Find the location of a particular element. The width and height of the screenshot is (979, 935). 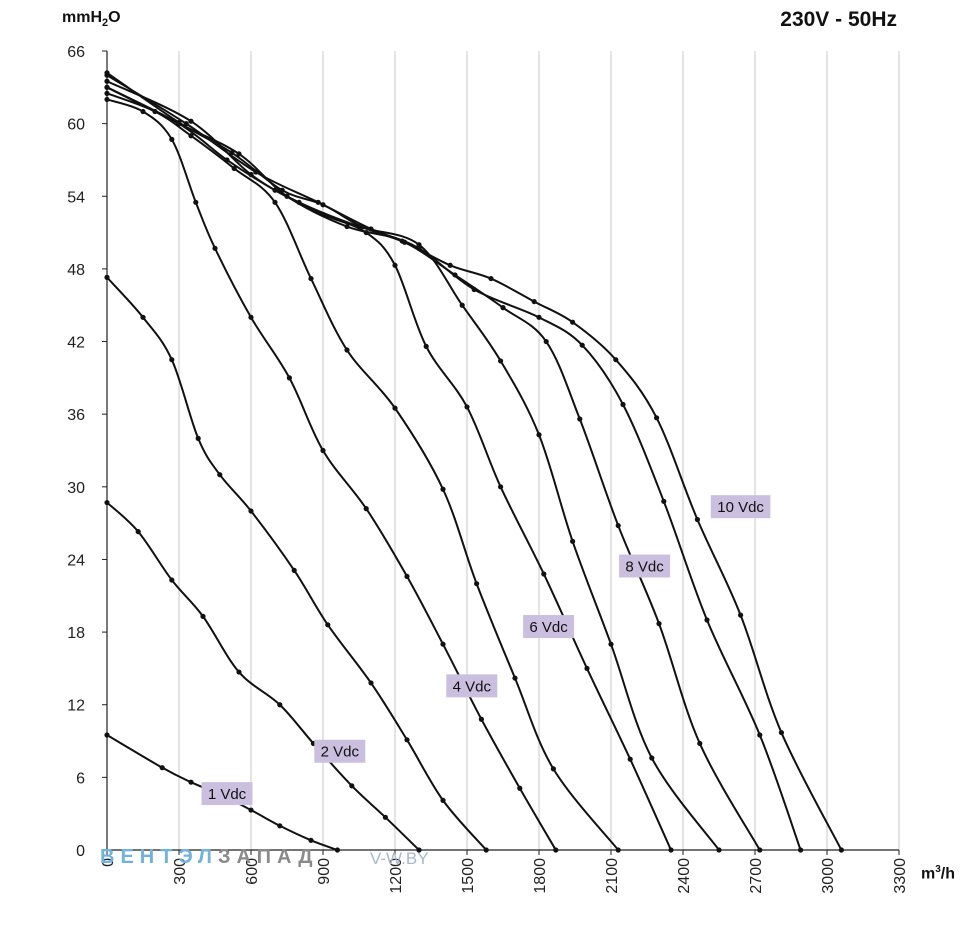

x-tick-label-2700: 2700 is located at coordinates (756, 876).